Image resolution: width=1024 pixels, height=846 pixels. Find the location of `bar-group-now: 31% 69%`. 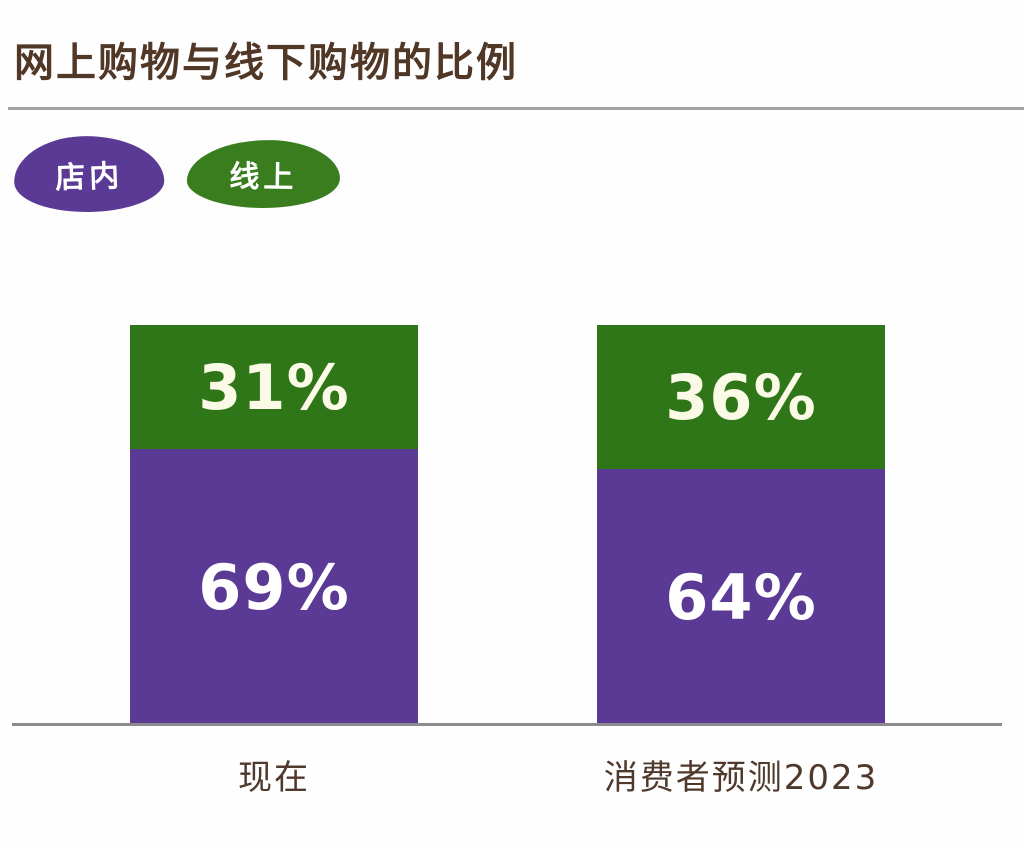

bar-group-now: 31% 69% is located at coordinates (274, 525).